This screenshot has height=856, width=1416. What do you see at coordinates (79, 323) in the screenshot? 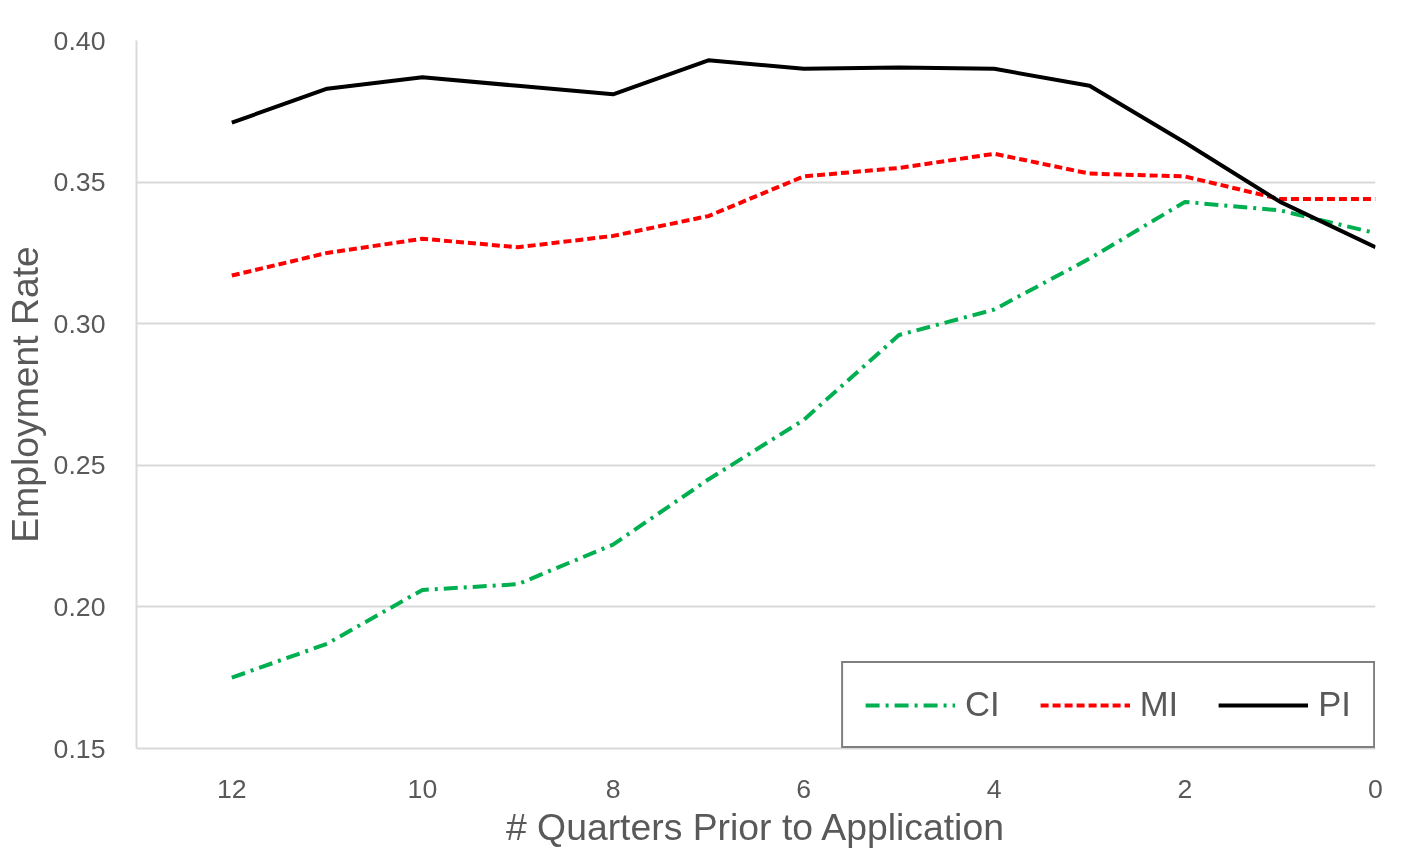
I see `y-tick-label: 0.30` at bounding box center [79, 323].